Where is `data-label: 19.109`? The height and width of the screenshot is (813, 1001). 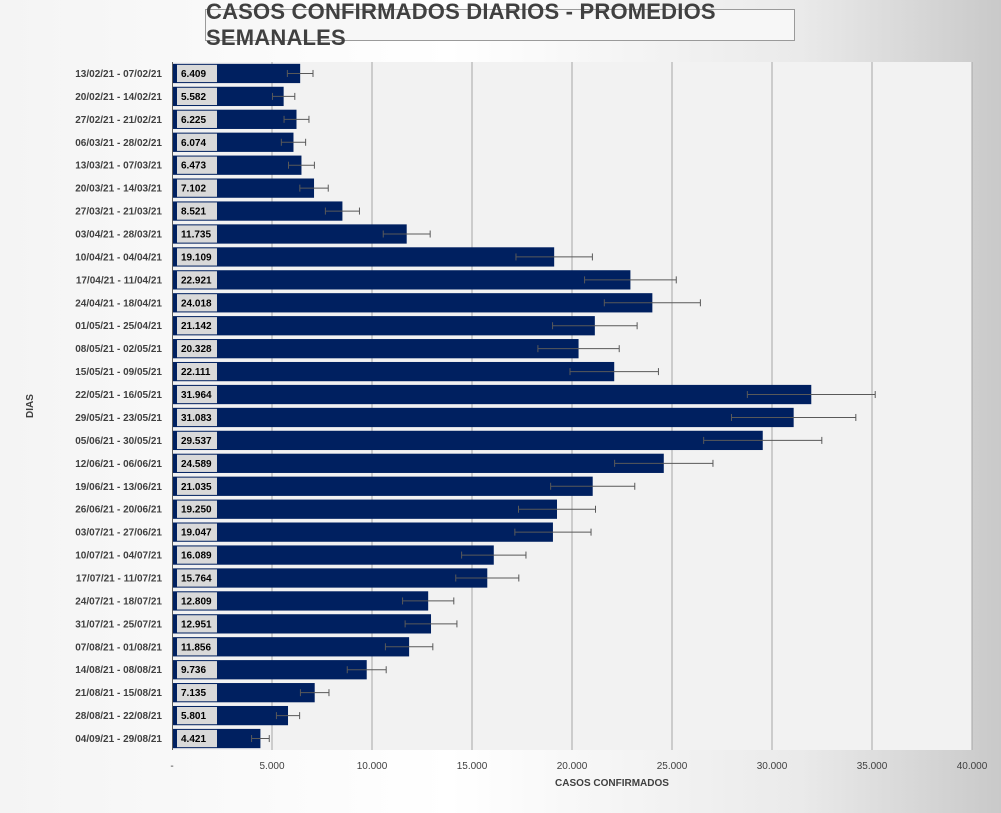 data-label: 19.109 is located at coordinates (196, 257).